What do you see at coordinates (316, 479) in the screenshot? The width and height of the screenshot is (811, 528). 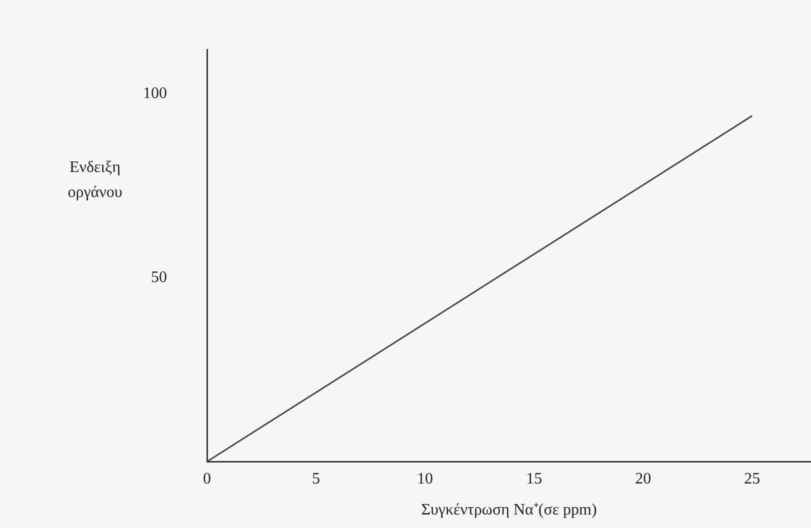 I see `x-tick-label: 5` at bounding box center [316, 479].